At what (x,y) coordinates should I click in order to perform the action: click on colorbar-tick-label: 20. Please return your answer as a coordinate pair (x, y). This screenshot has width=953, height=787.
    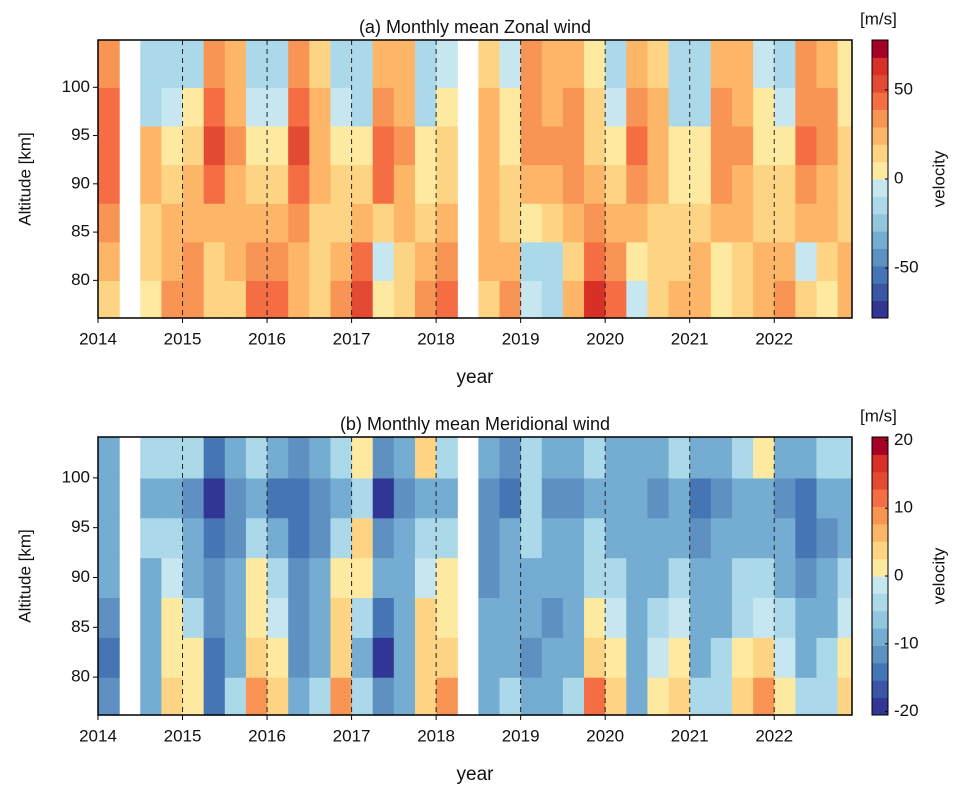
    Looking at the image, I should click on (903, 439).